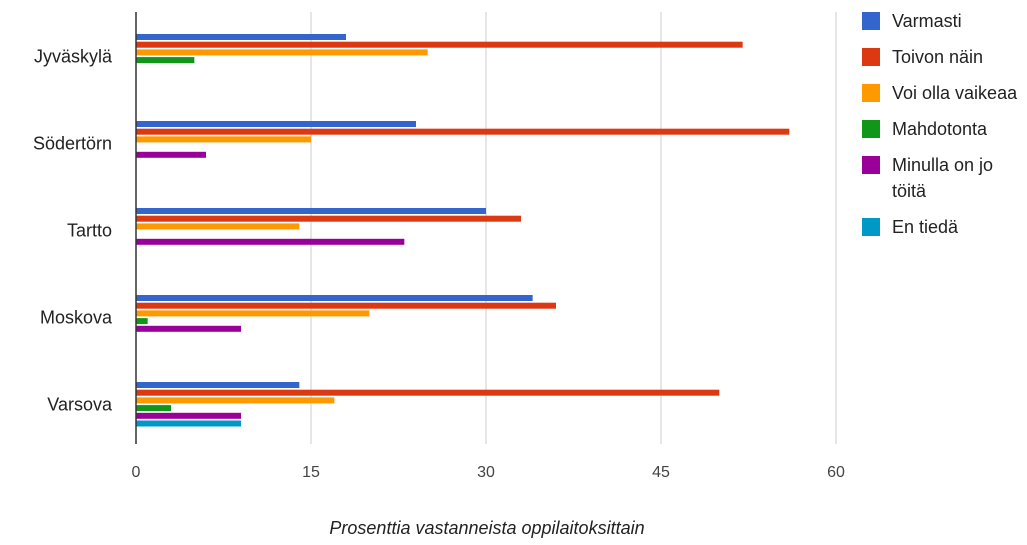 This screenshot has height=545, width=1027. I want to click on legend-item: Voi olla vaikeaa, so click(942, 93).